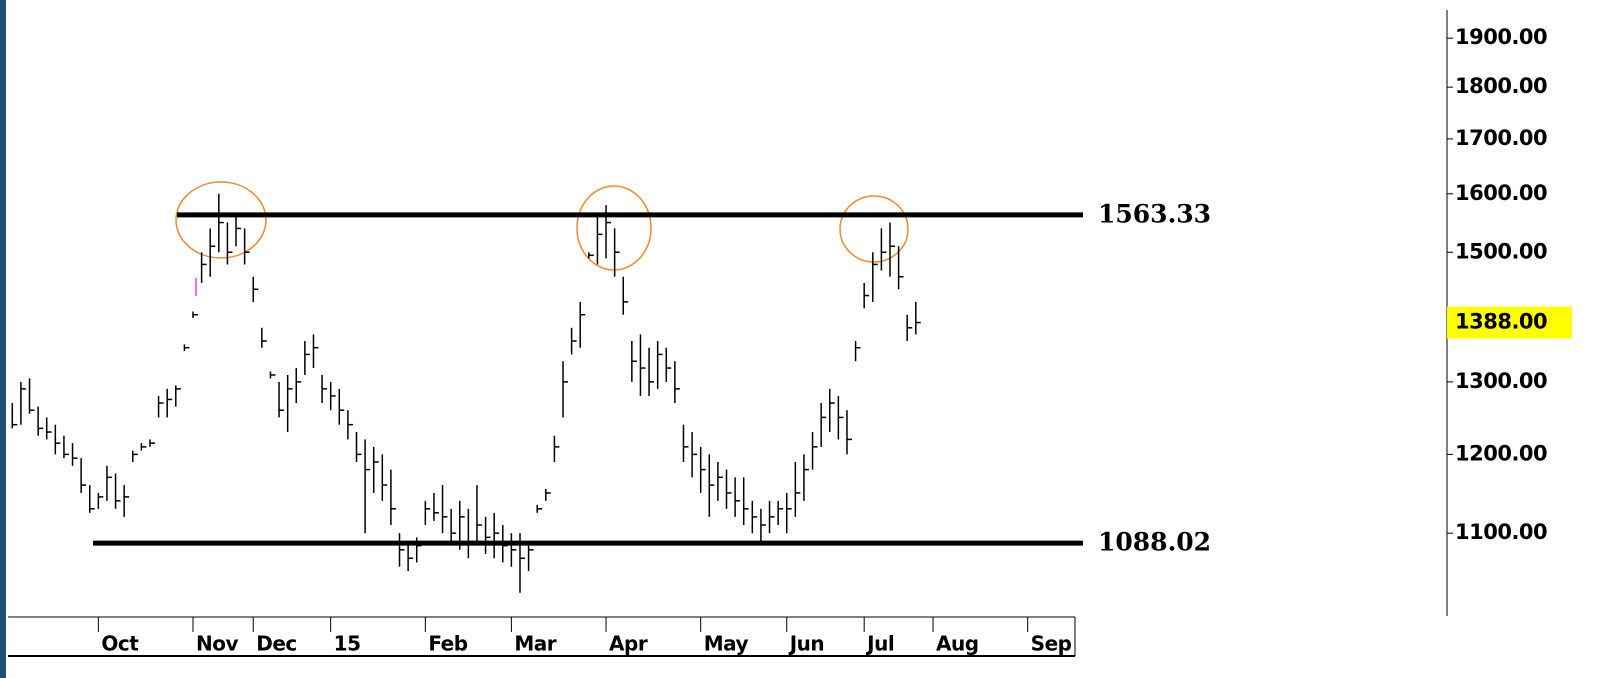 The image size is (1619, 678). I want to click on y-tick-label: 1700.00, so click(1501, 138).